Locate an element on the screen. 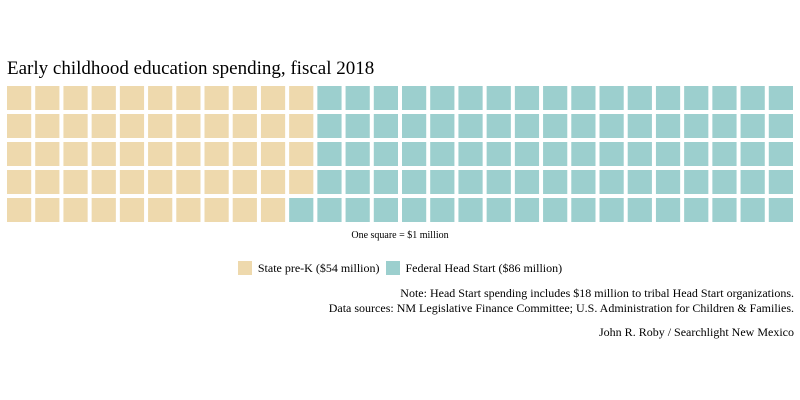 This screenshot has width=800, height=400. unit-note: One square = $1 million is located at coordinates (400, 235).